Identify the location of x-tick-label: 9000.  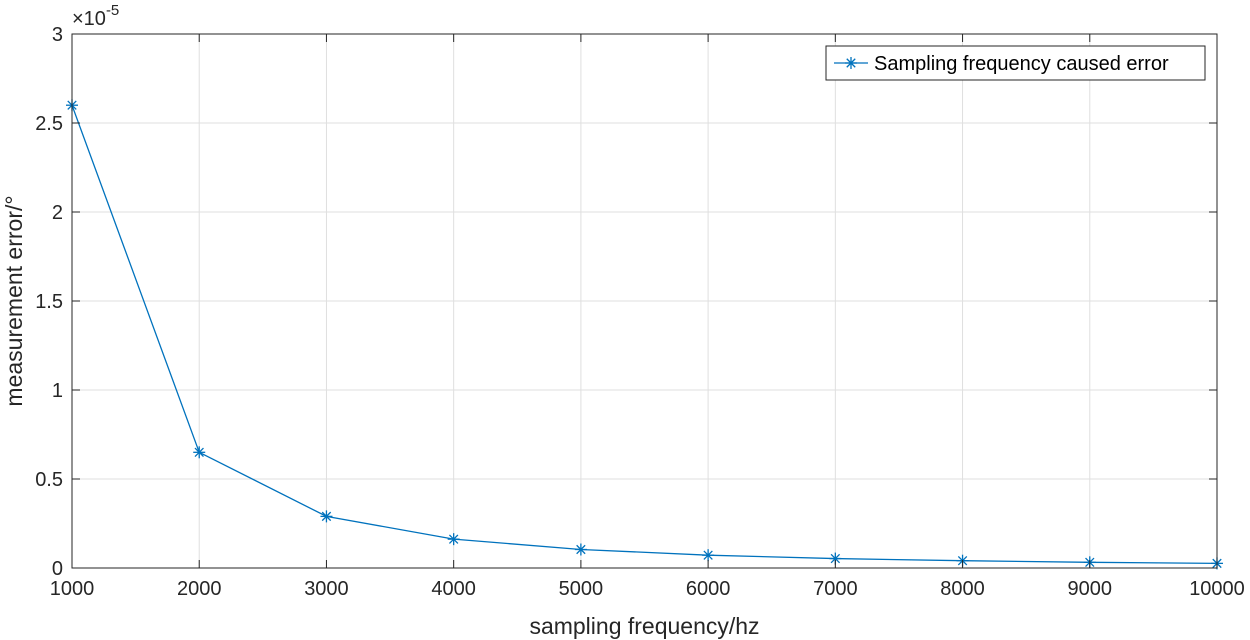
(1090, 589).